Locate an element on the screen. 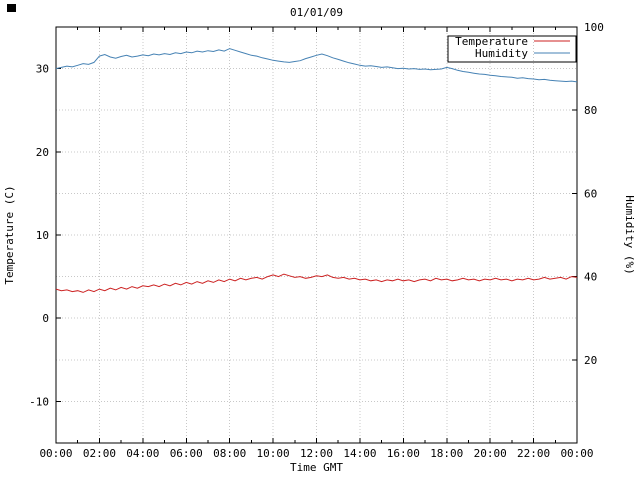 This screenshot has width=640, height=480. x-tick-label: 22:00 is located at coordinates (533, 453).